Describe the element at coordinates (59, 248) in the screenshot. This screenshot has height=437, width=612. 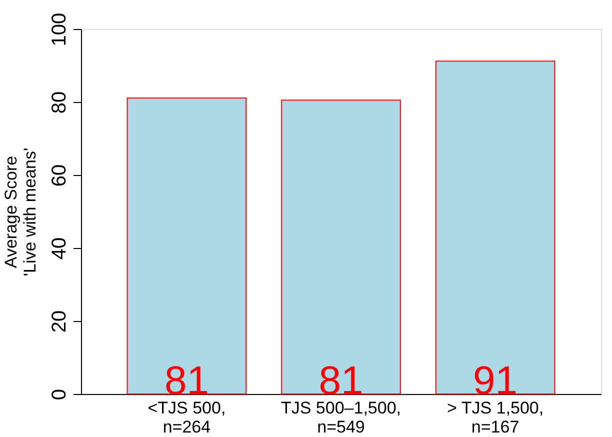
I see `y-tick-label: 40` at that location.